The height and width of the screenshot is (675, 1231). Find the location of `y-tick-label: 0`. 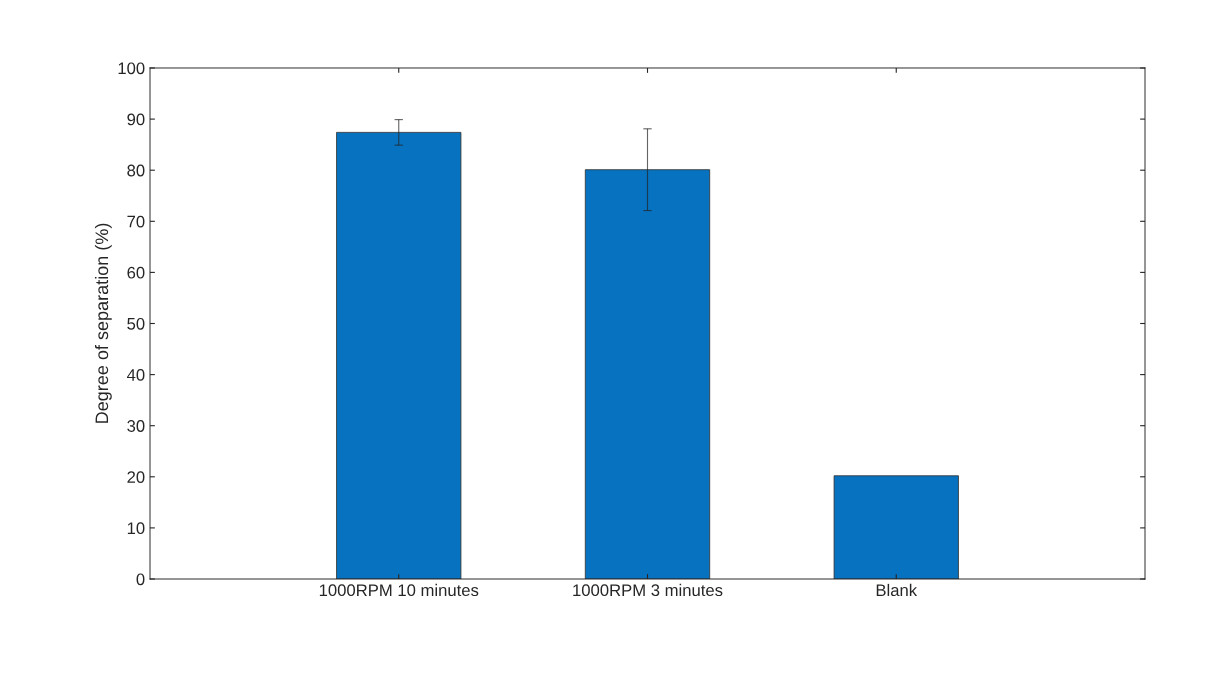

y-tick-label: 0 is located at coordinates (140, 579).